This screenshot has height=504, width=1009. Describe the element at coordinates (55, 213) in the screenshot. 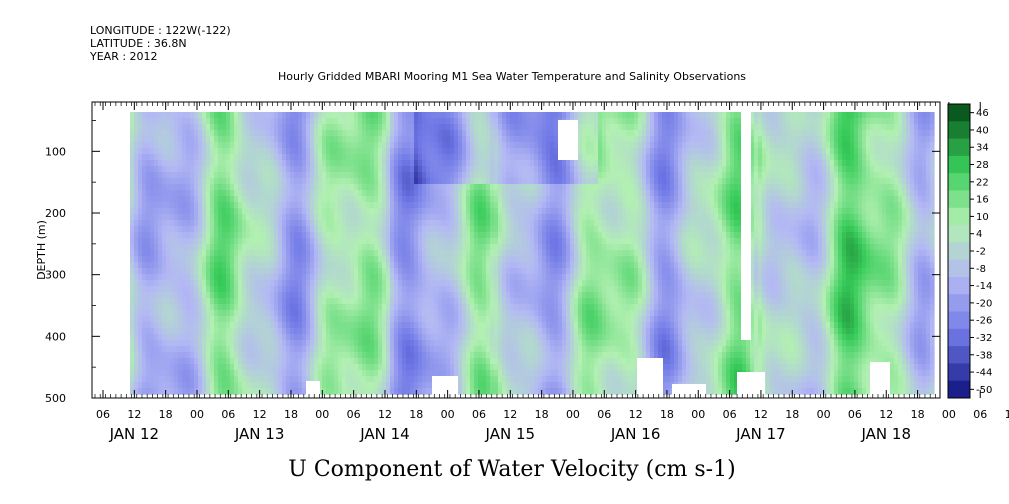

I see `y-tick-label: 200` at that location.